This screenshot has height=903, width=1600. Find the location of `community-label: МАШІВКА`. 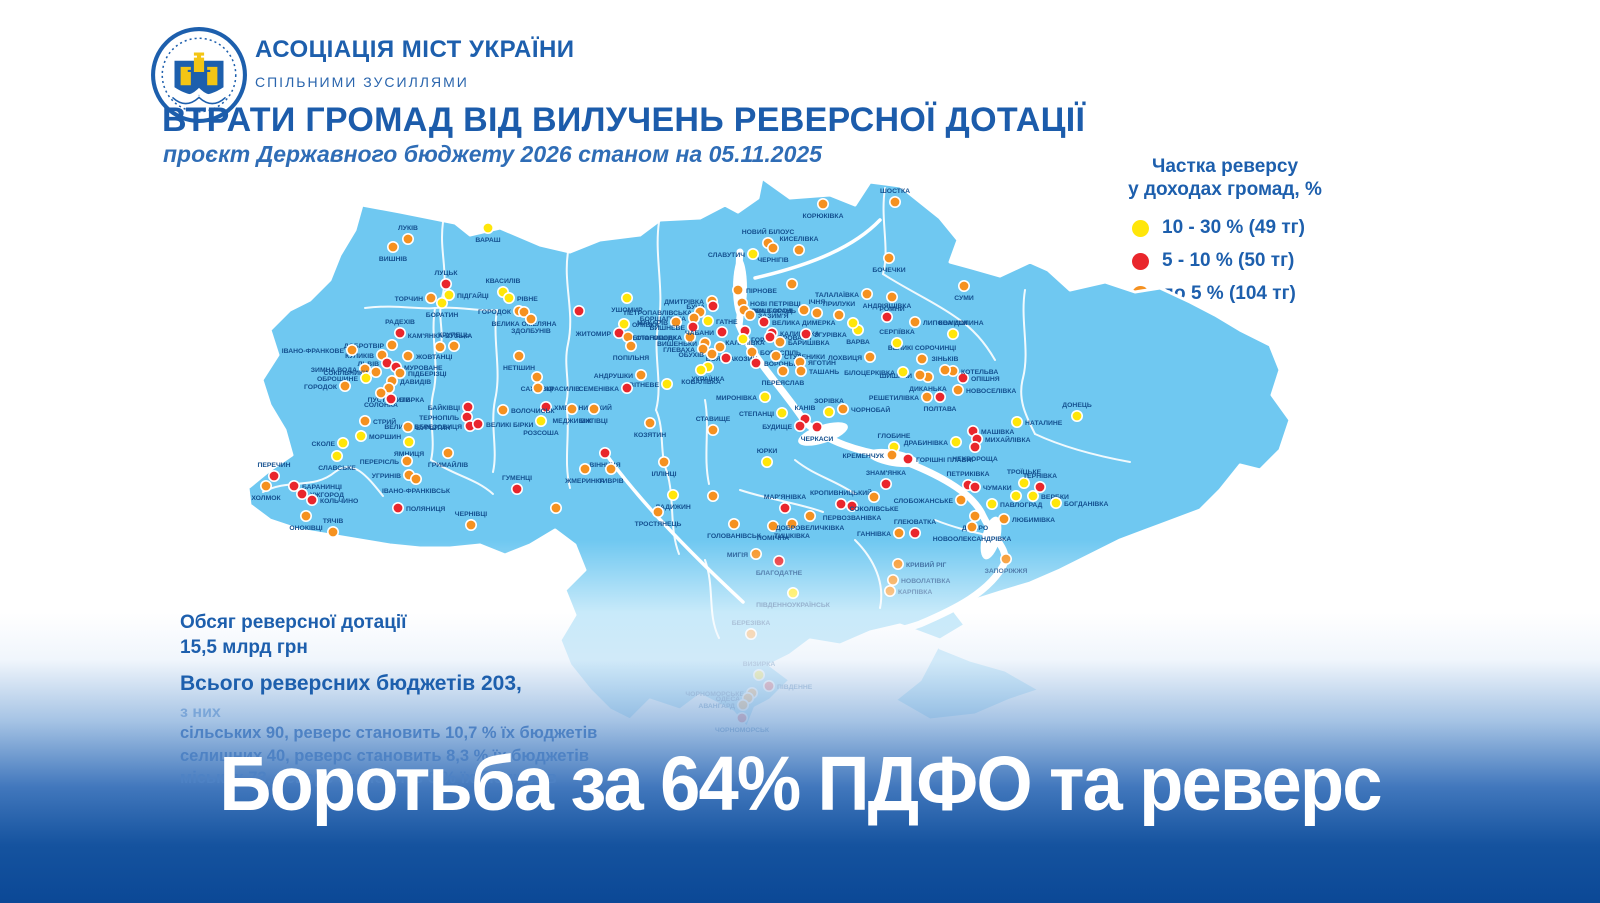

community-label: МАШІВКА is located at coordinates (997, 432).